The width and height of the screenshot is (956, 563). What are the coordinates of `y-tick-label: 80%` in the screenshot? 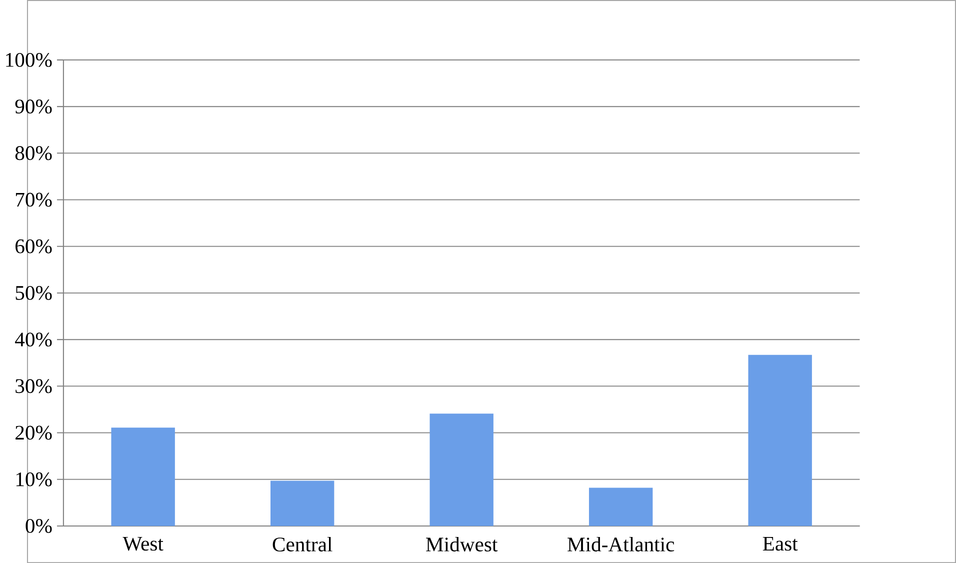 It's located at (33, 153).